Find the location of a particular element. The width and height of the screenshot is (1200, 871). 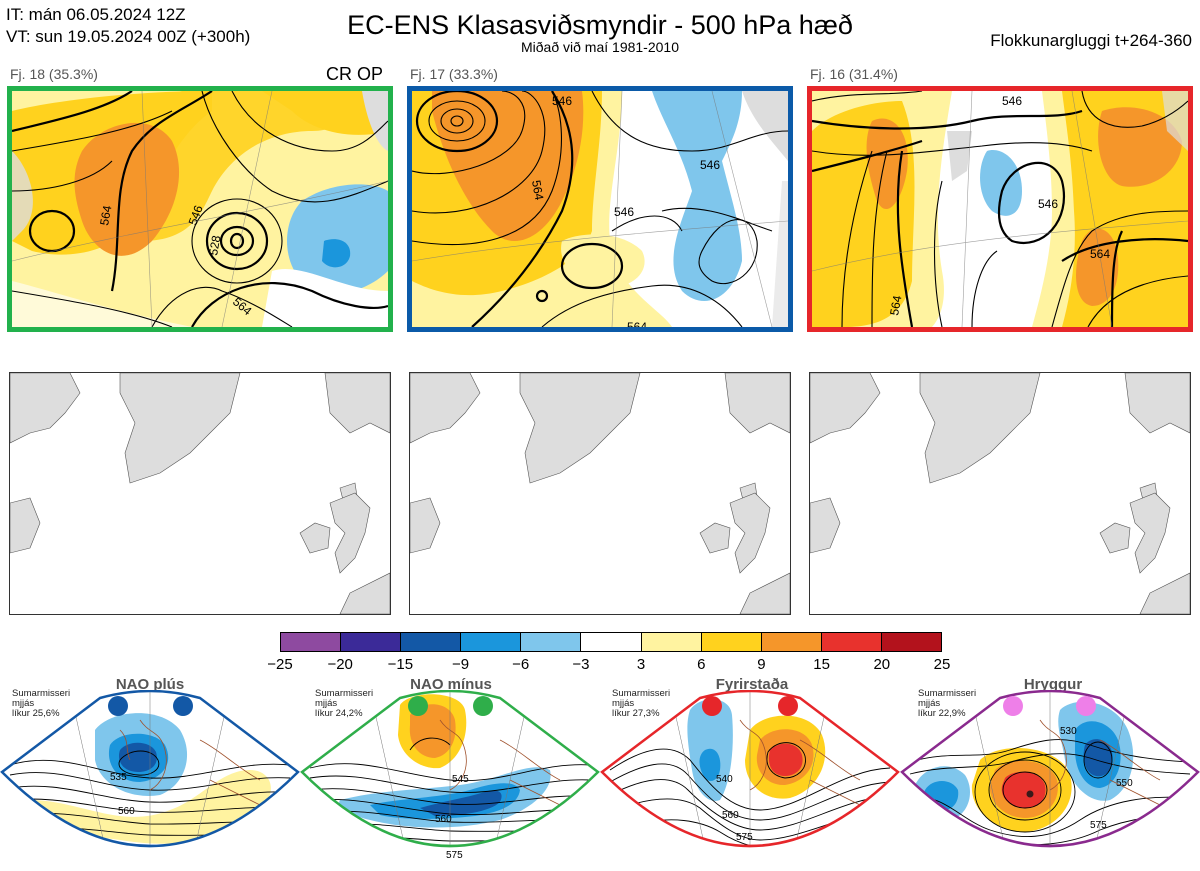

empty-map-1-land is located at coordinates (200, 493).